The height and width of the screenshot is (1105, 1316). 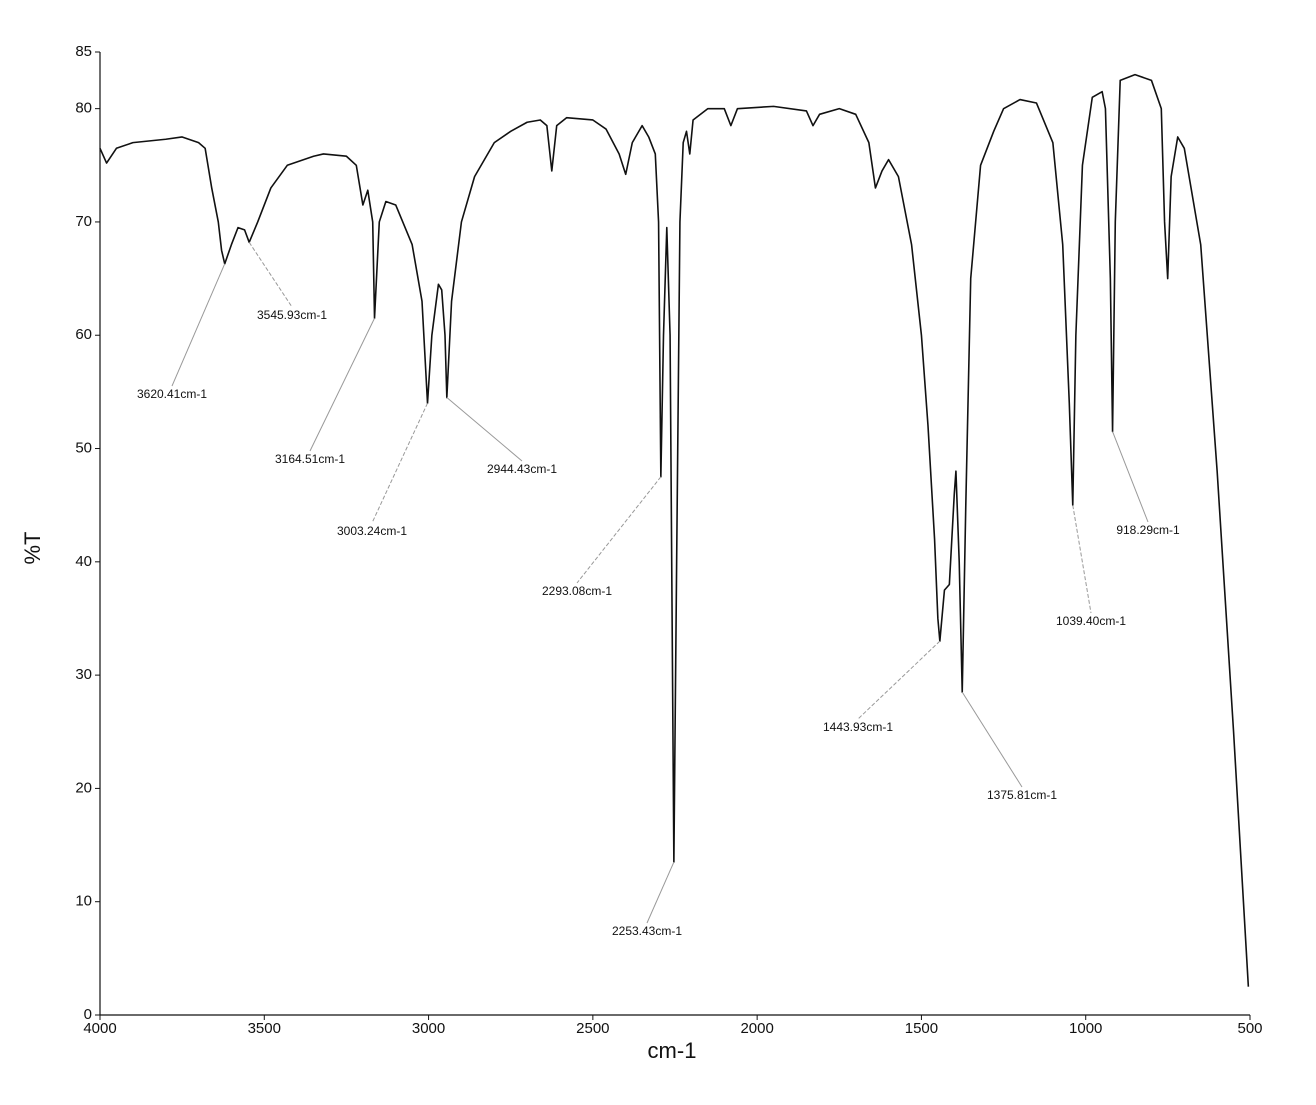 What do you see at coordinates (428, 1028) in the screenshot?
I see `x-tick-label: 3000` at bounding box center [428, 1028].